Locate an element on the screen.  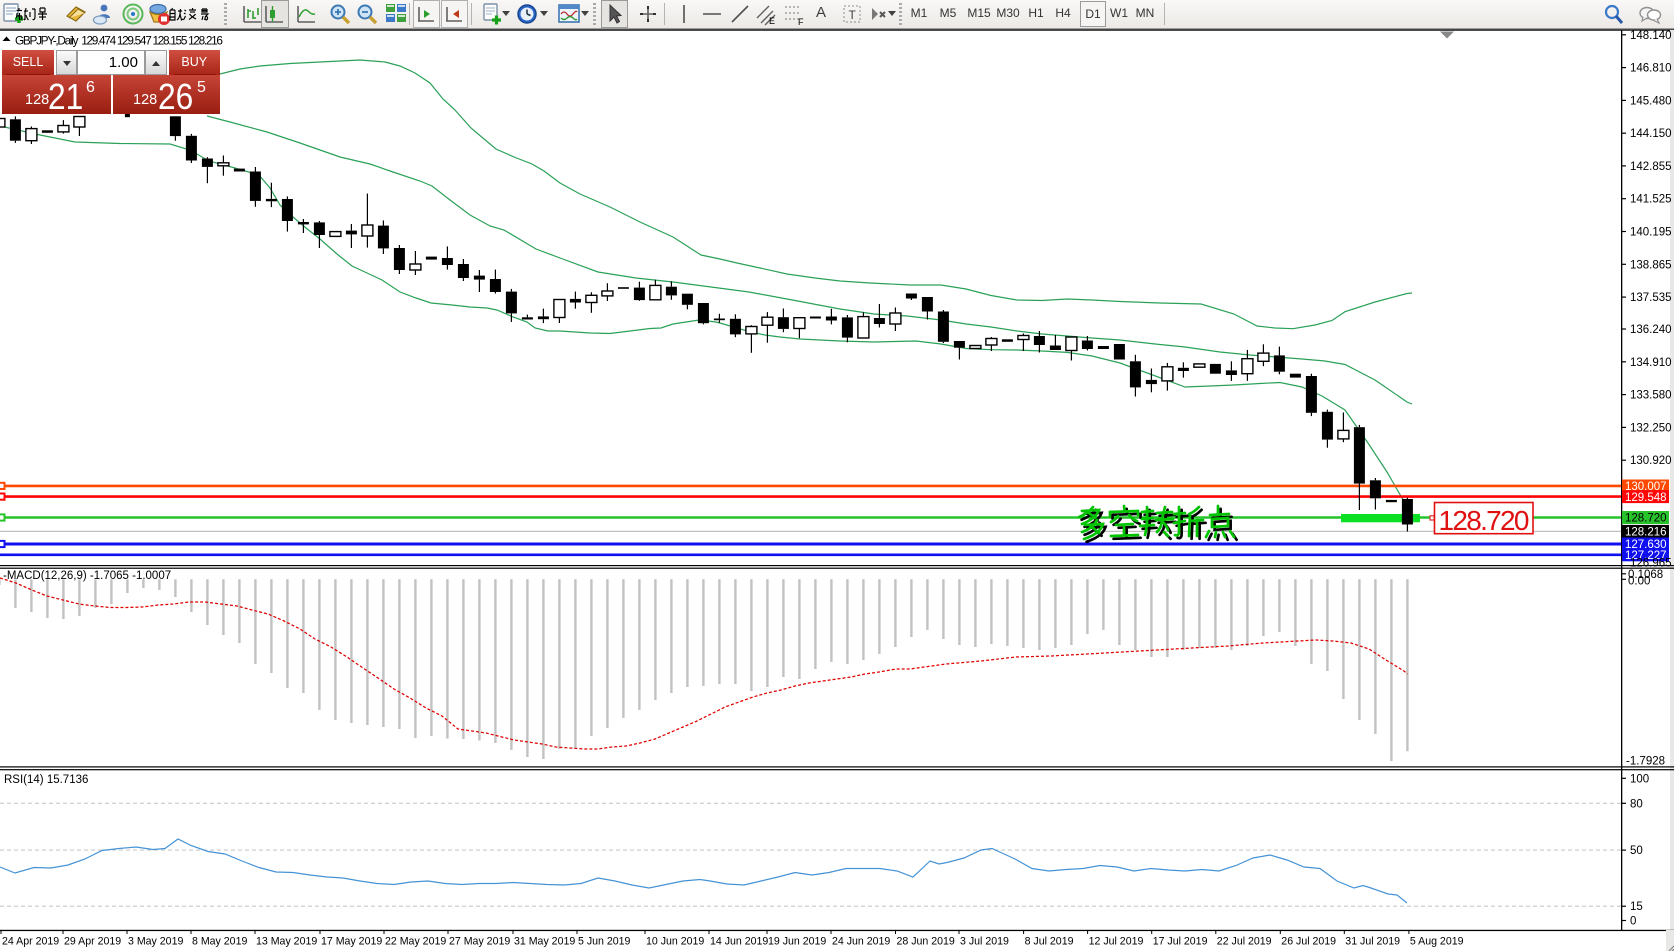
svg-text: 27 May 2019 is located at coordinates (479, 942).